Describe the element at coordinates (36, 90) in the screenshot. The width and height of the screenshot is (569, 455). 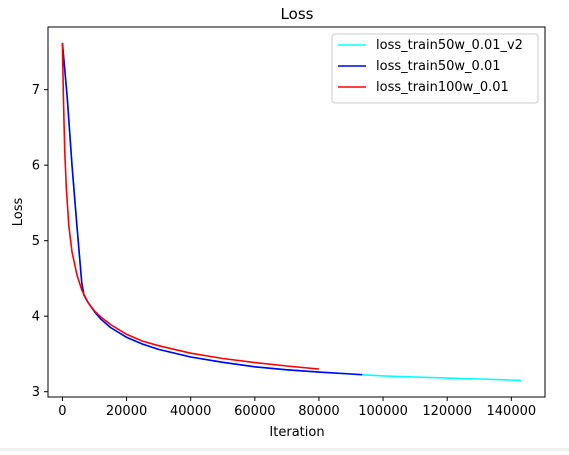
I see `y-tick-label: 7` at that location.